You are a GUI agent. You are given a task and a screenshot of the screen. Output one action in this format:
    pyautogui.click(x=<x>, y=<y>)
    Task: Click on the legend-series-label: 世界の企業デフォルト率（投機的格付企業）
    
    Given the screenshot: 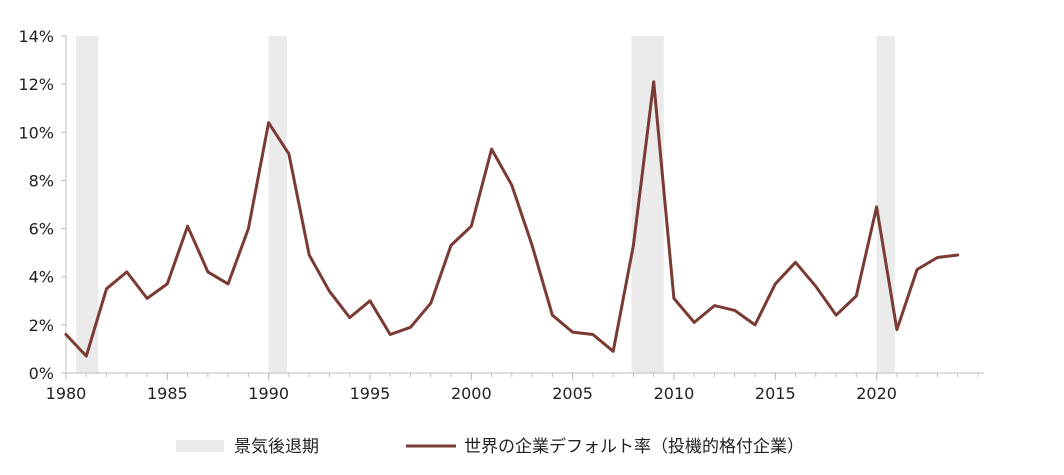 What is the action you would take?
    pyautogui.click(x=634, y=446)
    